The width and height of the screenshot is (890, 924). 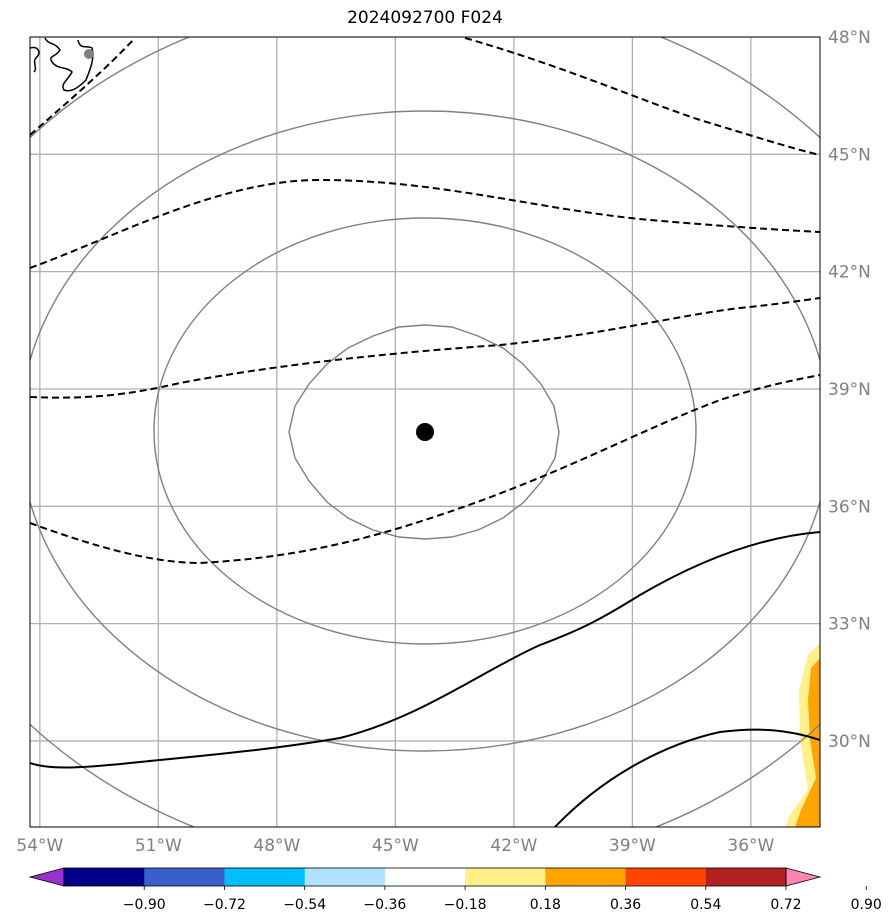 I want to click on colorbar-tick-label: −0.90, so click(x=144, y=905).